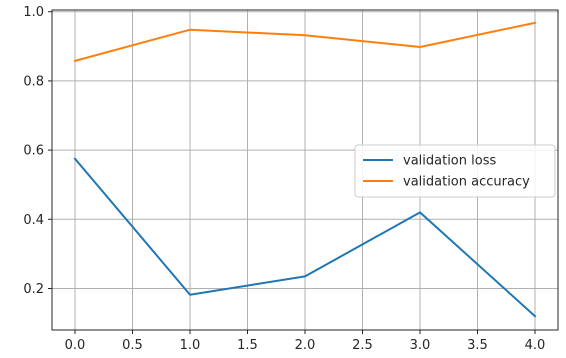 This screenshot has width=566, height=358. Describe the element at coordinates (305, 42) in the screenshot. I see `series-line-validation-accuracy` at that location.